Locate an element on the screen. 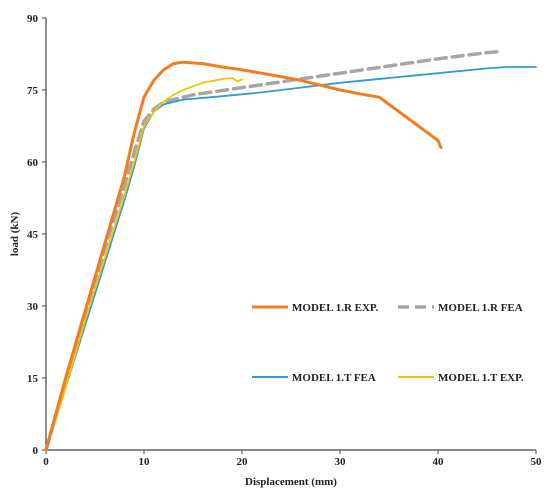  legend-label: MODEL 1.T FEA is located at coordinates (334, 378).